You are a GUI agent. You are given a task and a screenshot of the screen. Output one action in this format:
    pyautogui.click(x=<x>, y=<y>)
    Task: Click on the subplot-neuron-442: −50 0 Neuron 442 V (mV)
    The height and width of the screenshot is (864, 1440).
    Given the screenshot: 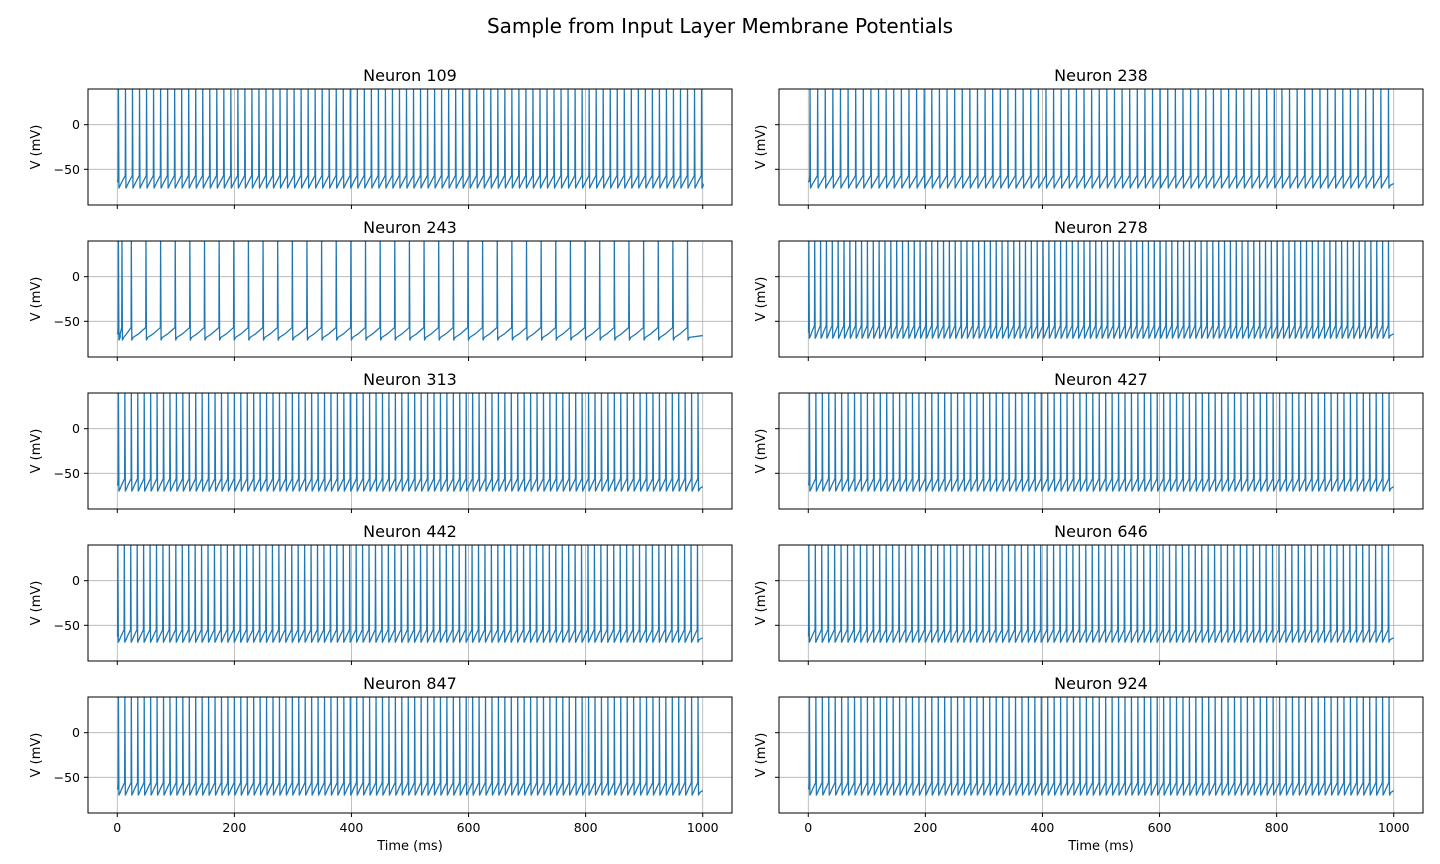 What is the action you would take?
    pyautogui.click(x=381, y=593)
    